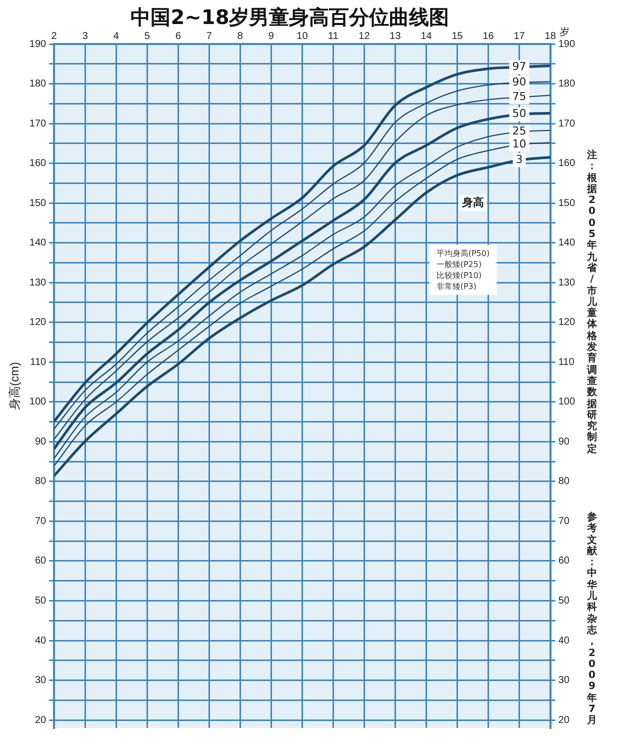  What do you see at coordinates (488, 36) in the screenshot?
I see `x-tick-label: 16` at bounding box center [488, 36].